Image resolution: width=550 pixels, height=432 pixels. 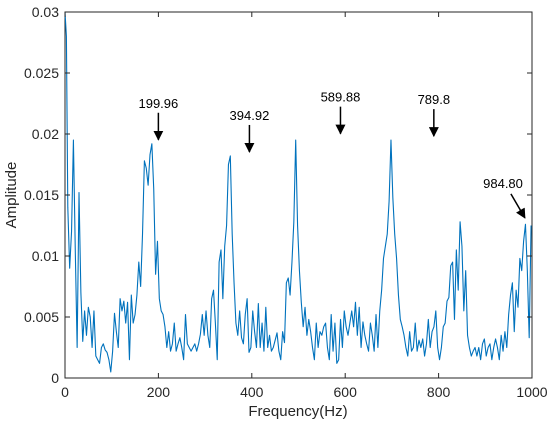 What do you see at coordinates (503, 183) in the screenshot?
I see `annotation-label: 984.80` at bounding box center [503, 183].